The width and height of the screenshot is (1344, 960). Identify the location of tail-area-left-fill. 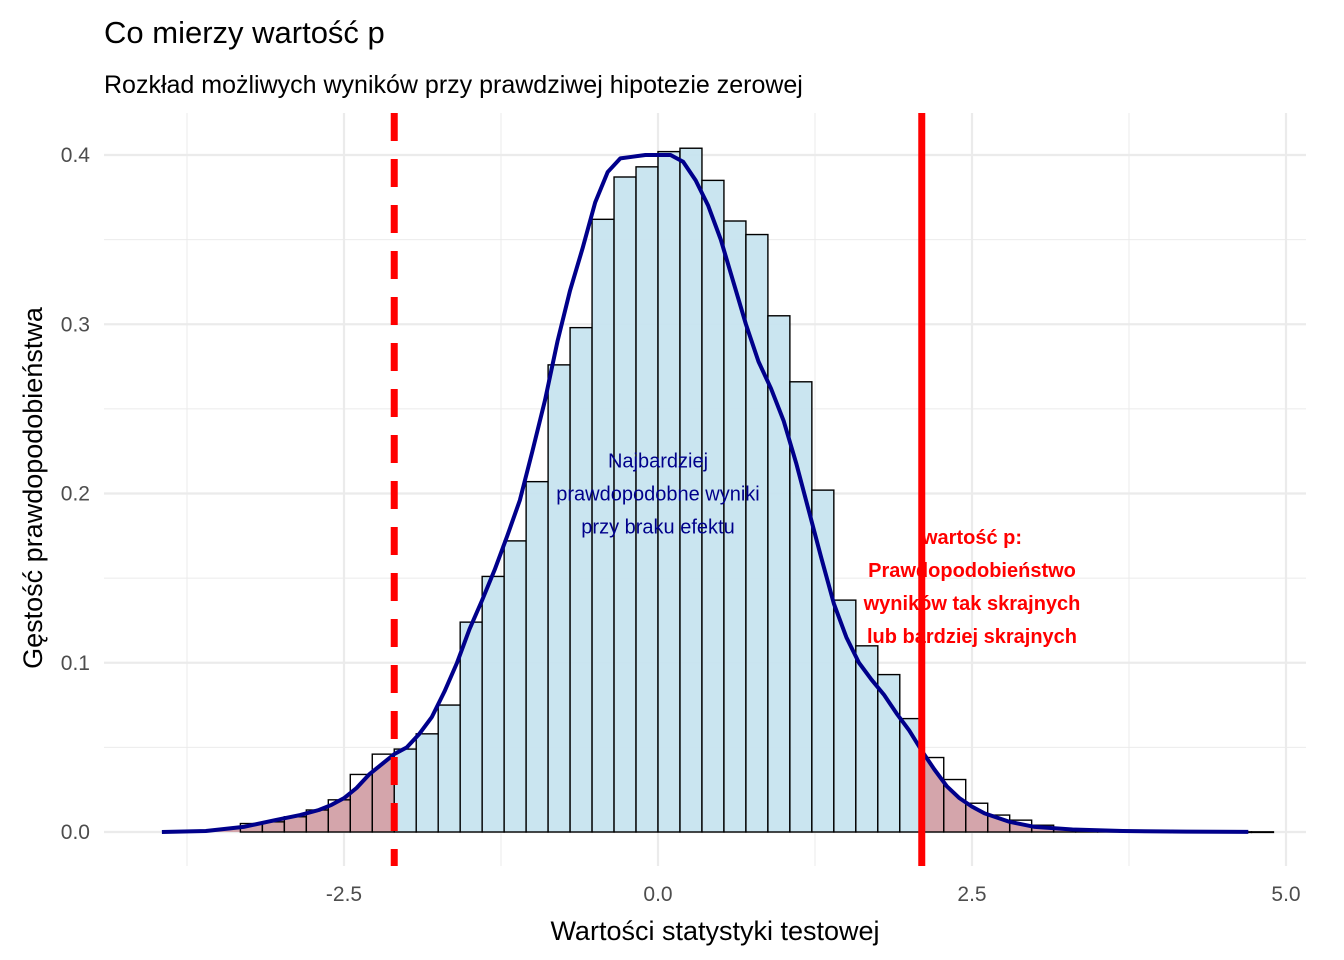
(278, 793).